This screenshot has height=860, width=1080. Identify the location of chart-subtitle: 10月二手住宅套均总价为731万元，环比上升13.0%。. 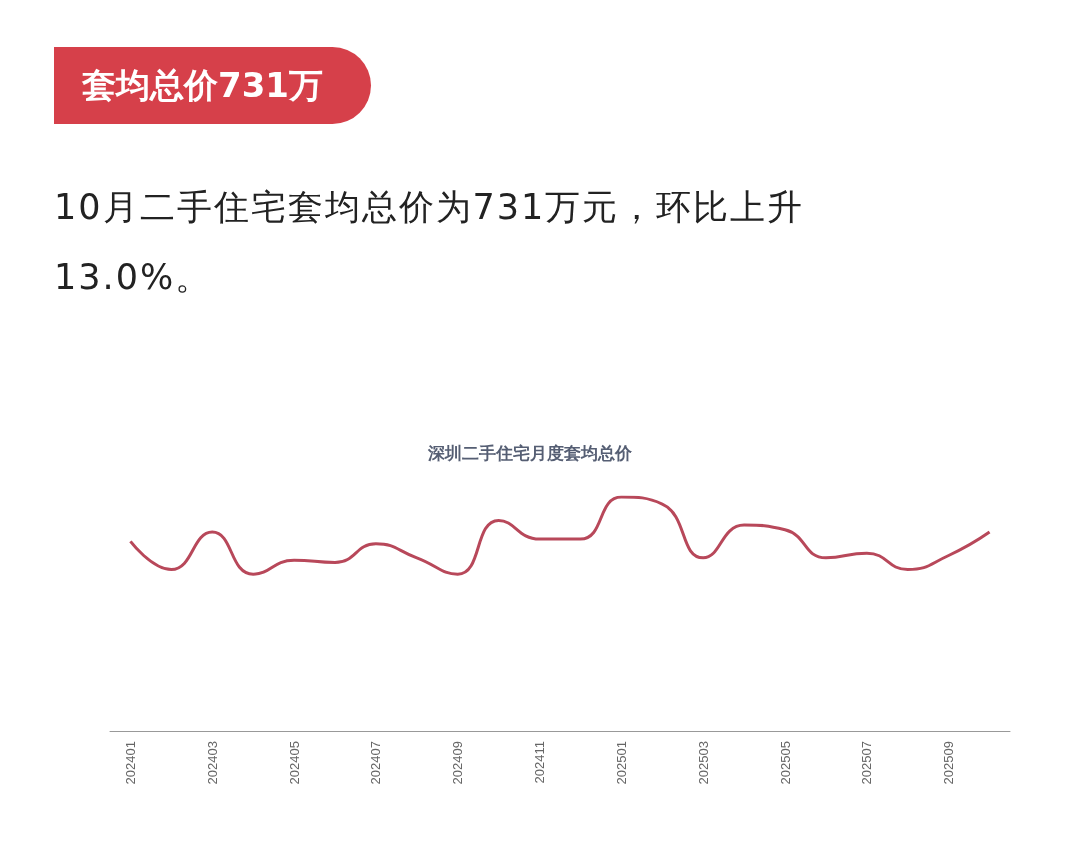
(430, 242).